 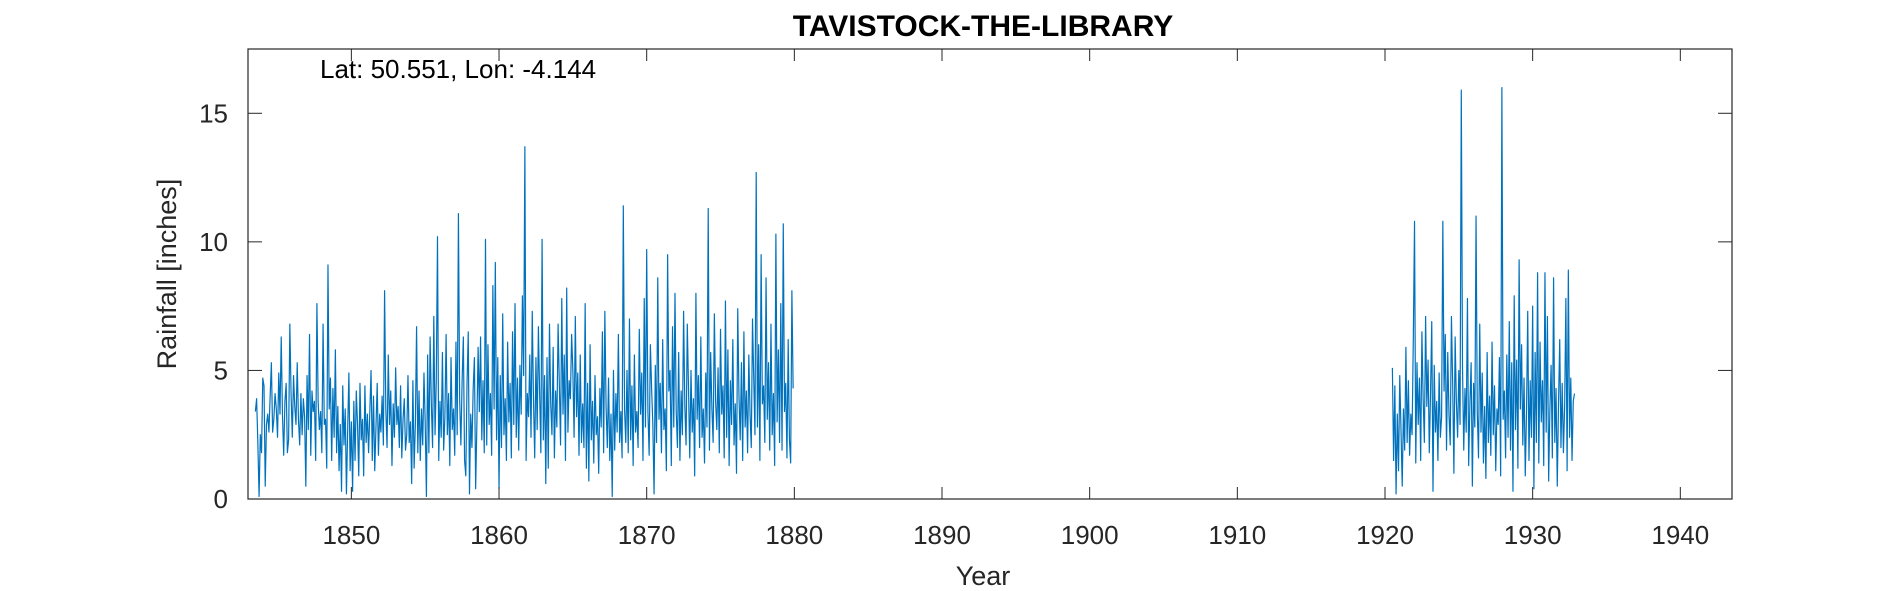 I want to click on y-tick-label-5: 5, so click(x=221, y=370).